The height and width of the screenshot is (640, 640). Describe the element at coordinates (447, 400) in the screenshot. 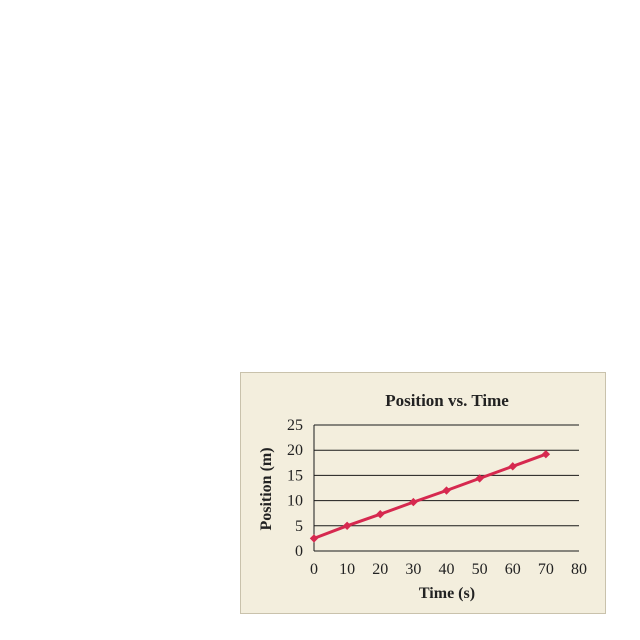

I see `chart-title: Position vs. Time` at that location.